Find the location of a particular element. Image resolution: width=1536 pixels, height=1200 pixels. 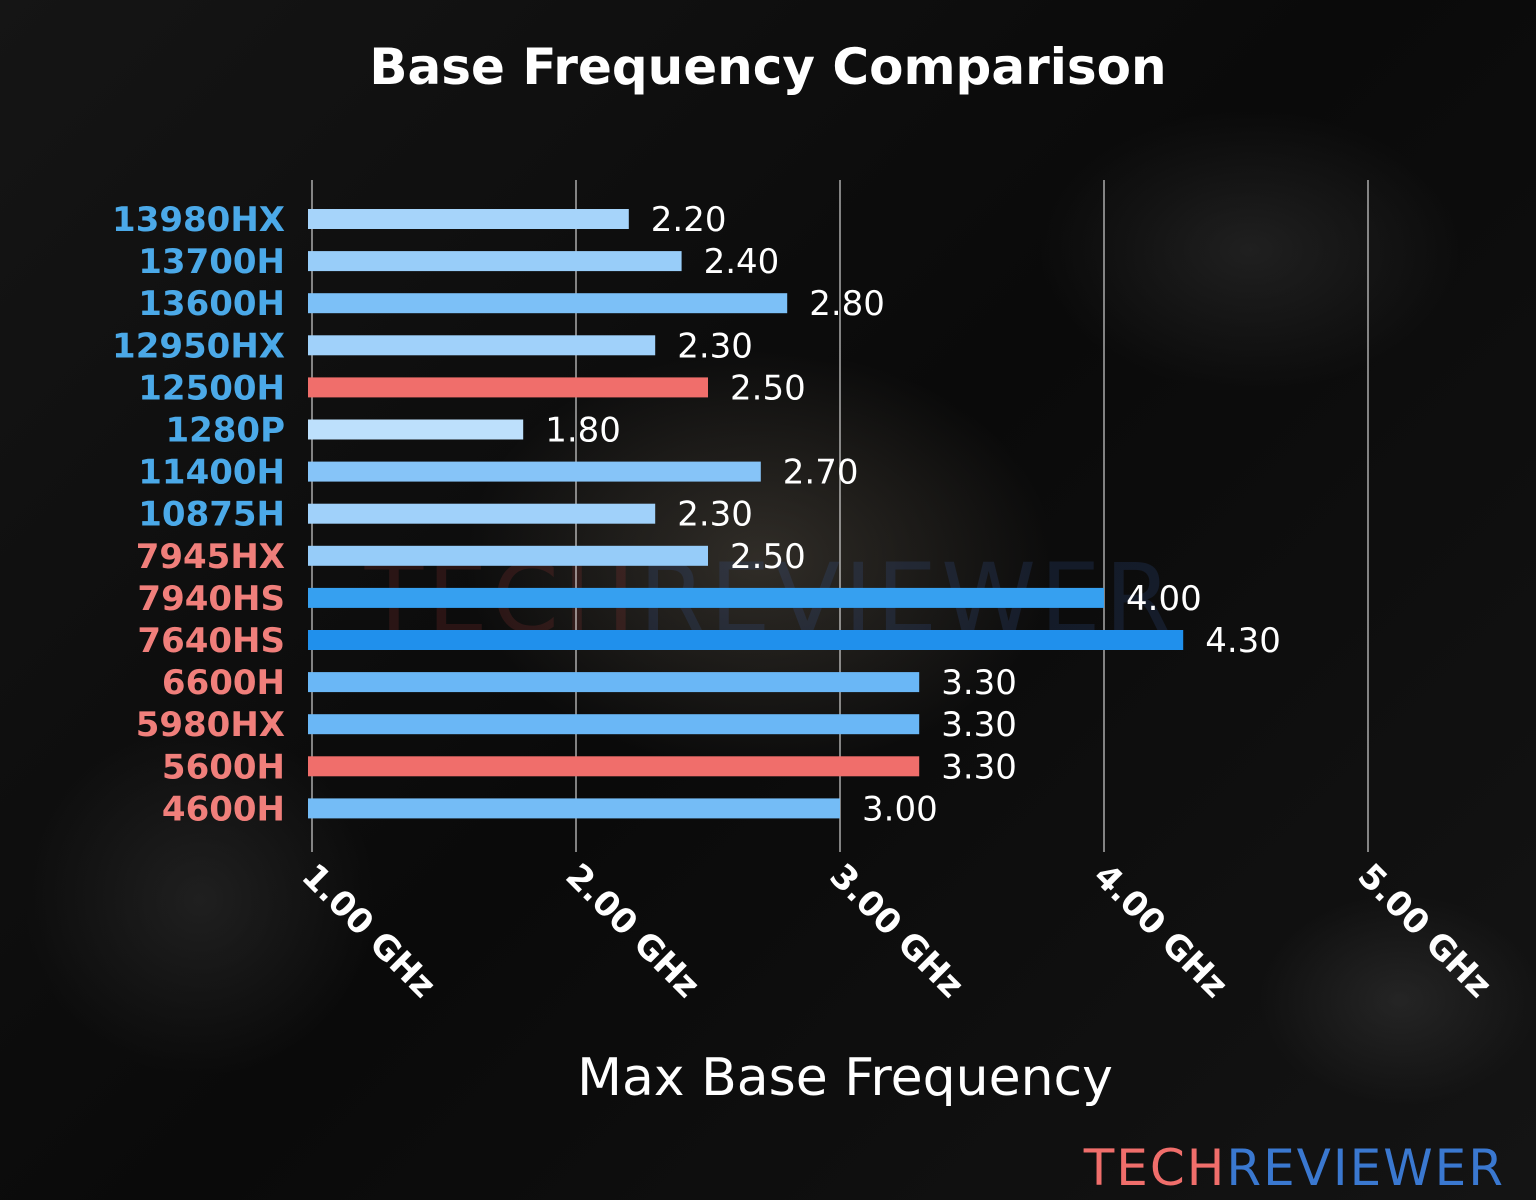

chart-title: Base Frequency Comparison is located at coordinates (767, 67).